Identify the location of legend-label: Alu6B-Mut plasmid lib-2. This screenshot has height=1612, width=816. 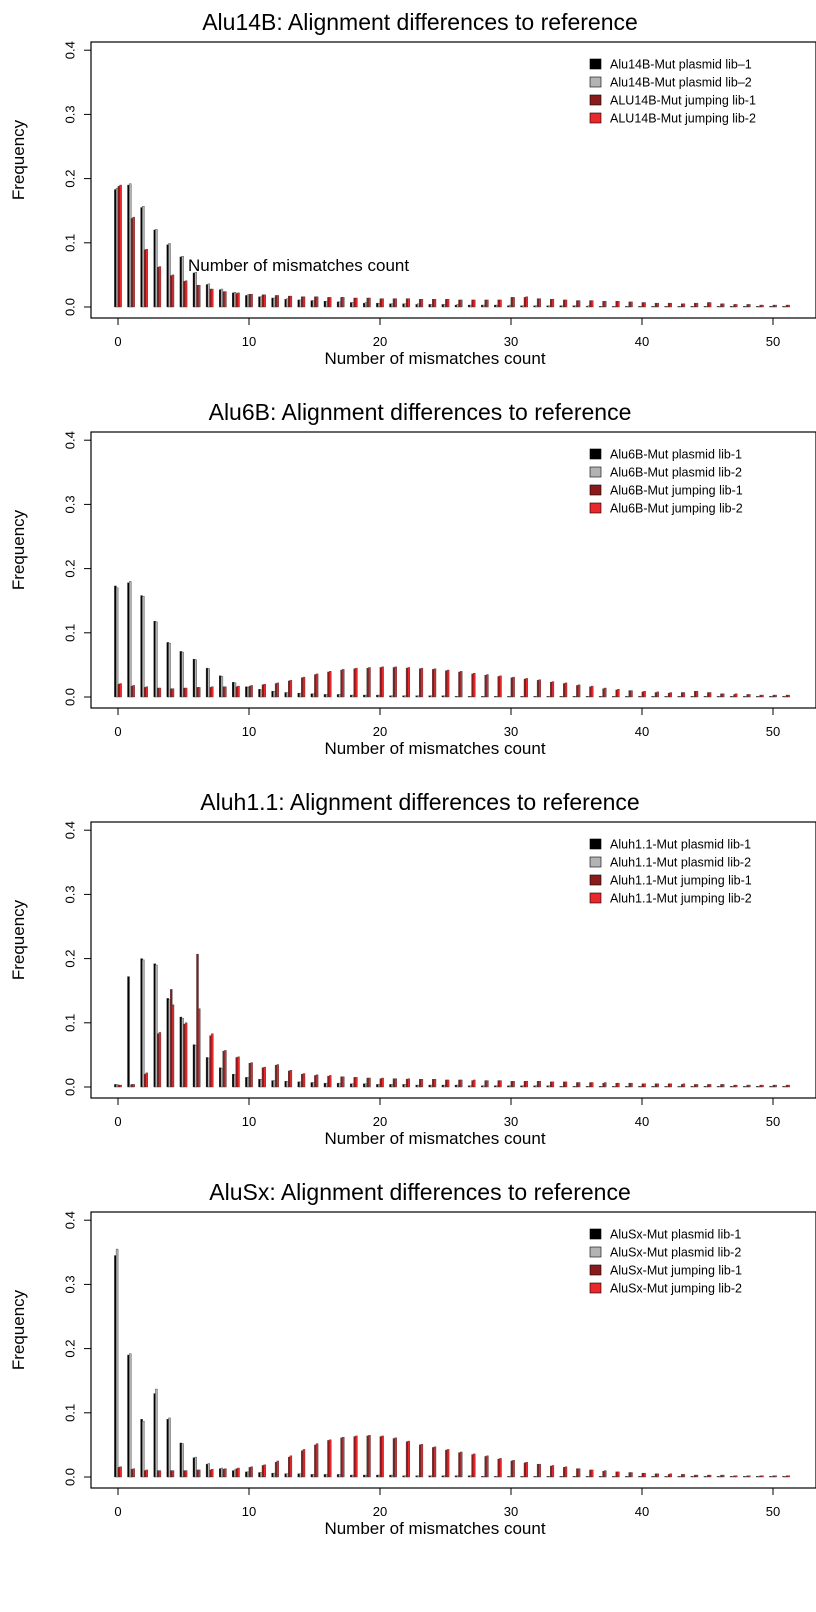
(676, 472).